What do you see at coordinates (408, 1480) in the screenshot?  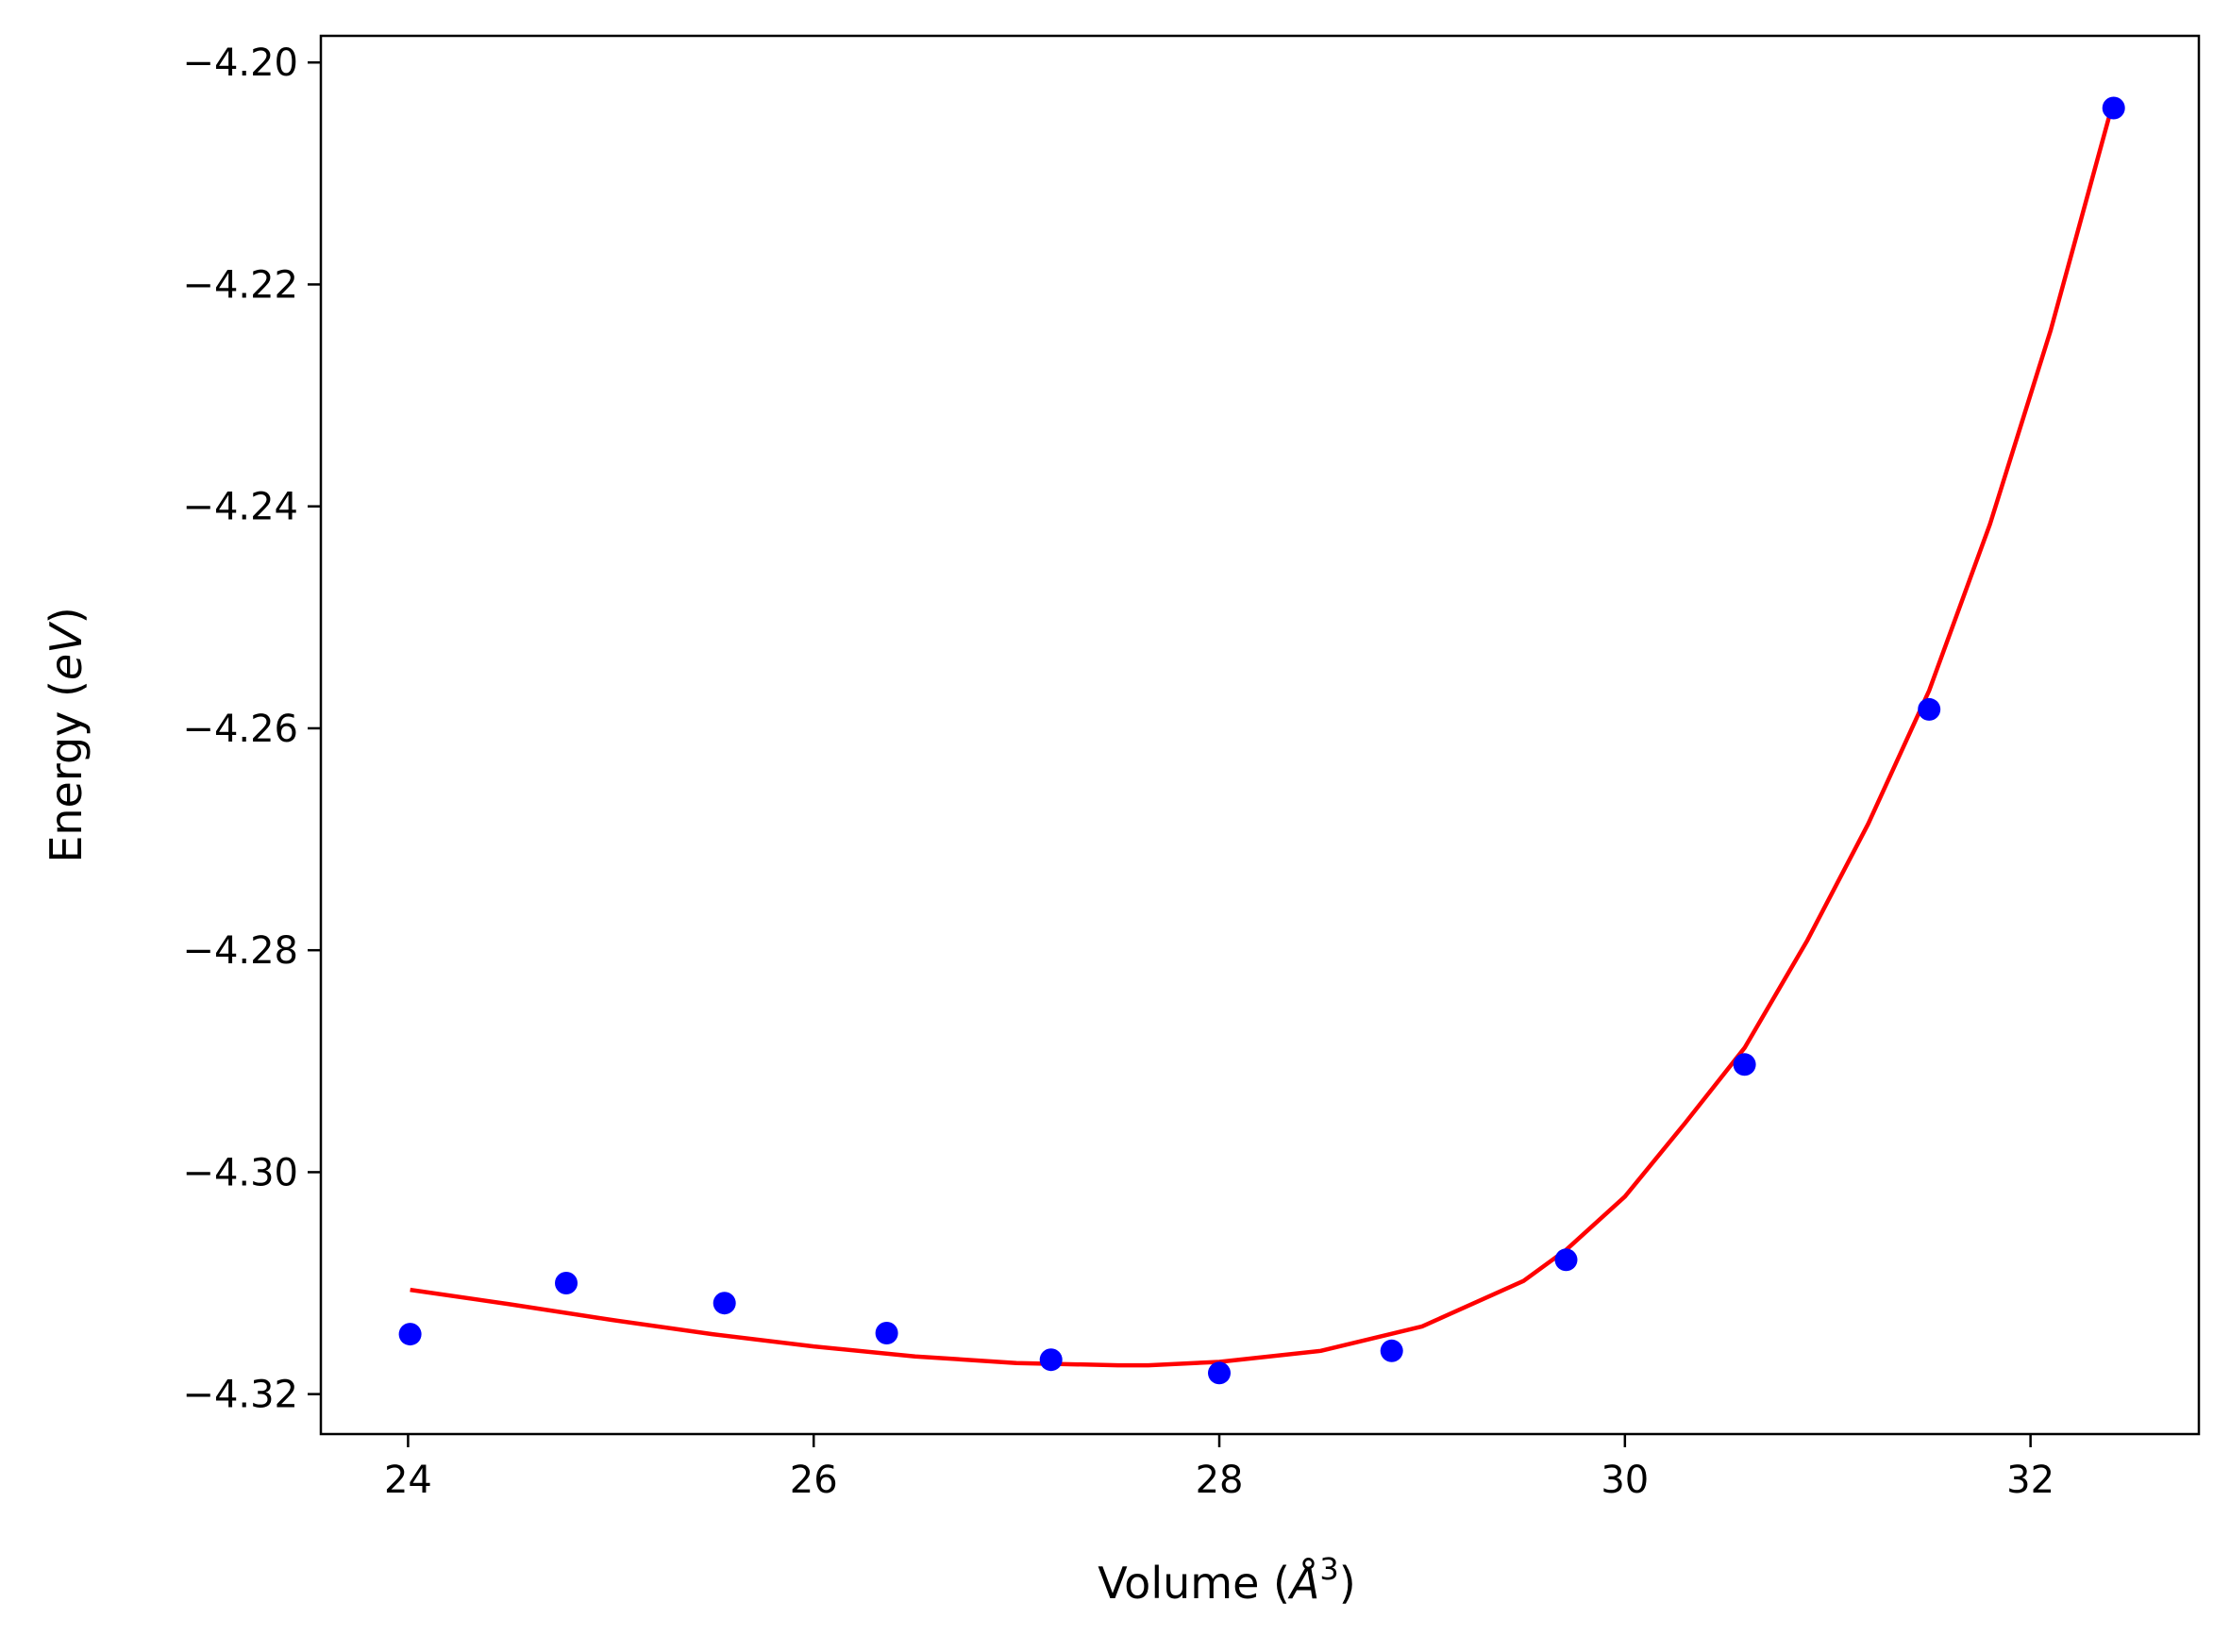 I see `x-tick-label: 24` at bounding box center [408, 1480].